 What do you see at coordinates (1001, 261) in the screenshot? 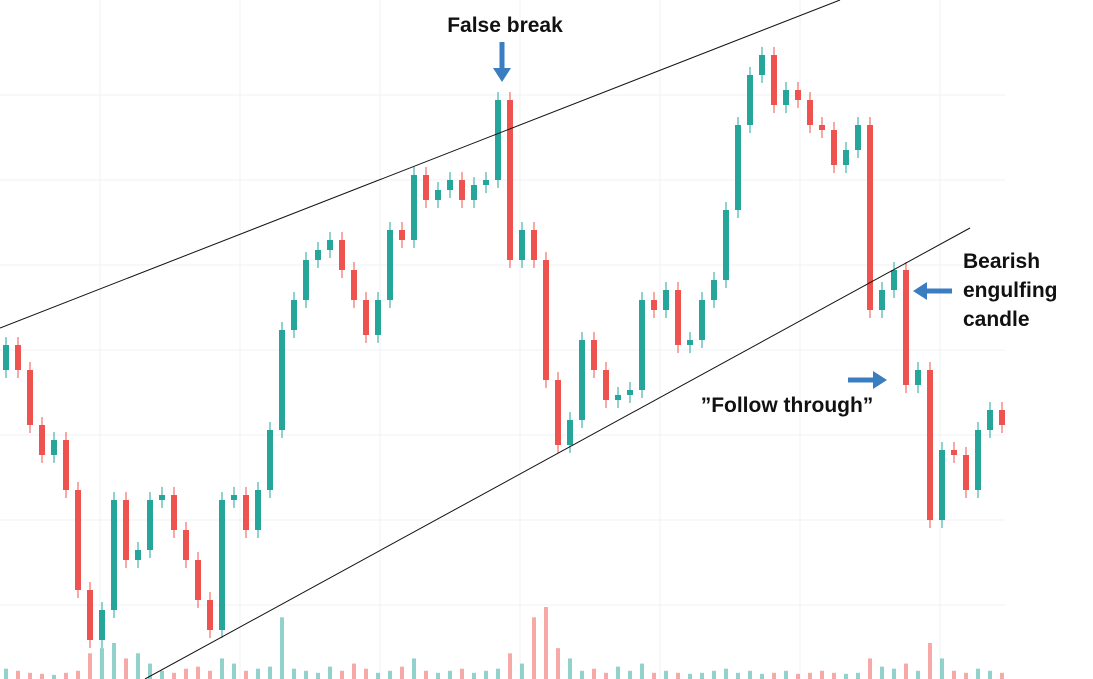
I see `annotation: Bearish` at bounding box center [1001, 261].